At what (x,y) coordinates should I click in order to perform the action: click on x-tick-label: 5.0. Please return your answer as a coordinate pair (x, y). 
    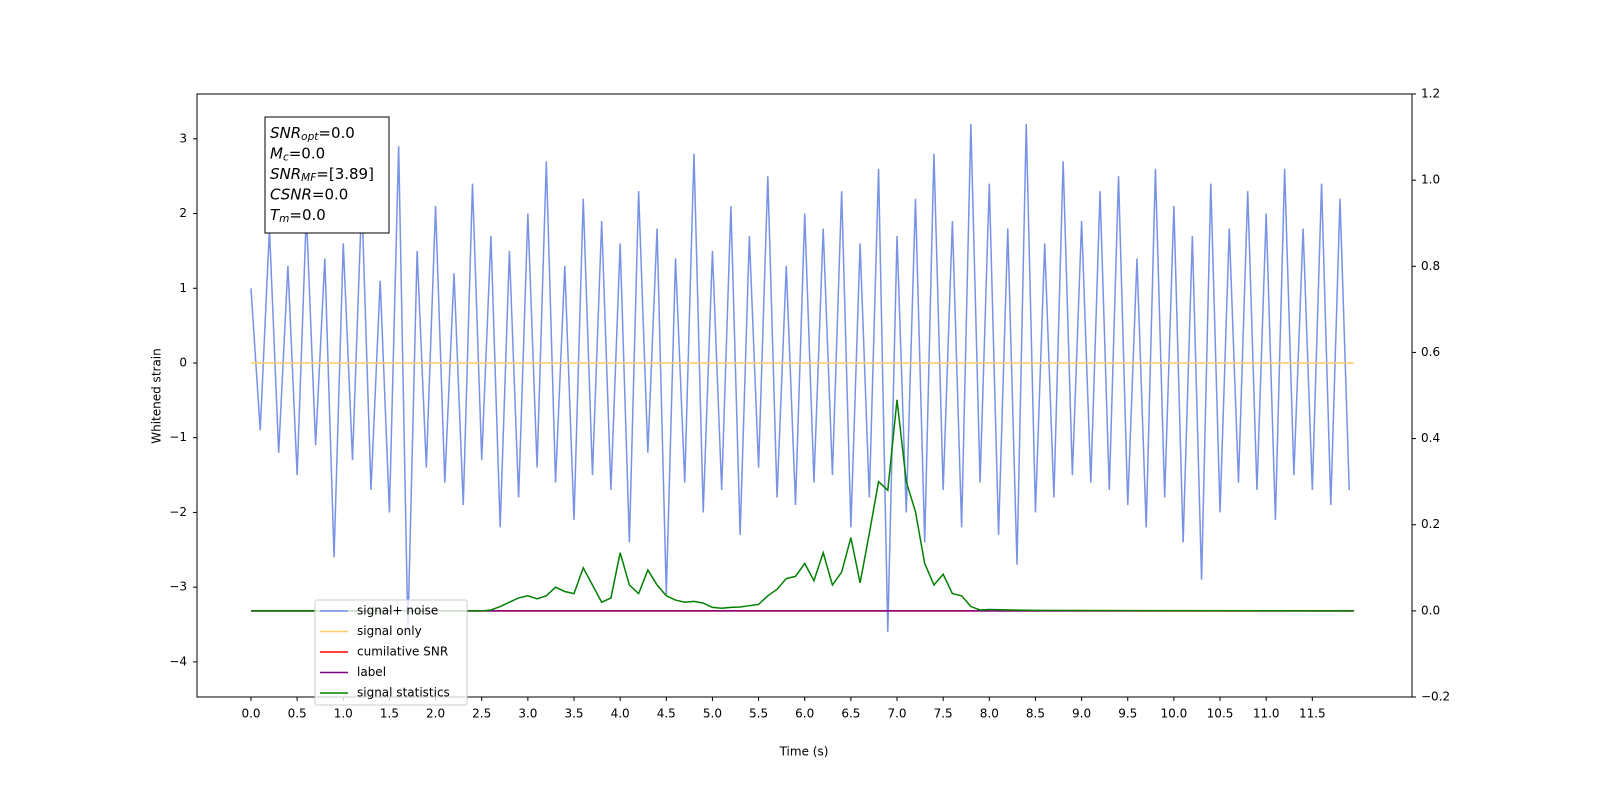
    Looking at the image, I should click on (712, 714).